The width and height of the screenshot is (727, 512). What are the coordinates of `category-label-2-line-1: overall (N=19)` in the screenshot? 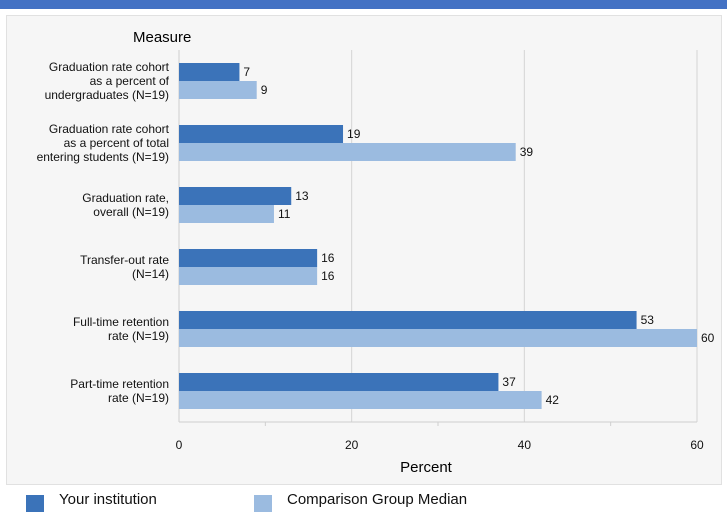 It's located at (131, 212).